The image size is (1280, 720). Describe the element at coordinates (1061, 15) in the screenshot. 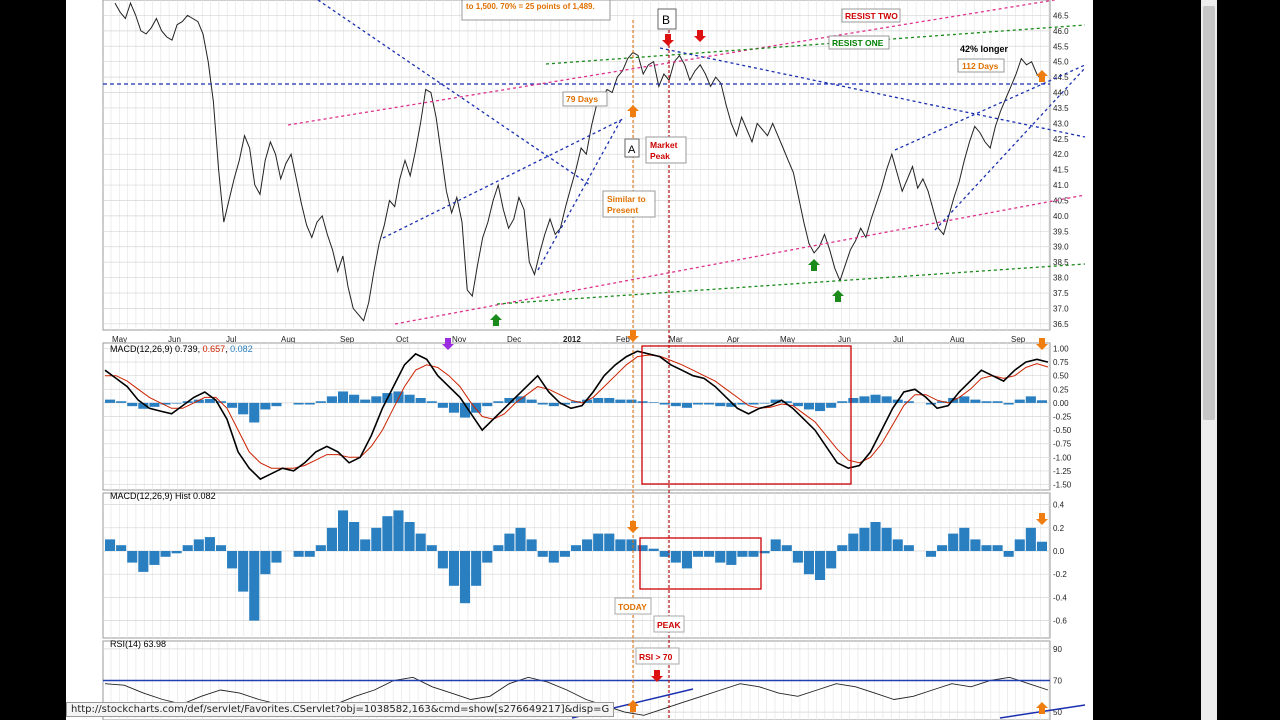

I see `price-ytick-label: 46.5` at that location.